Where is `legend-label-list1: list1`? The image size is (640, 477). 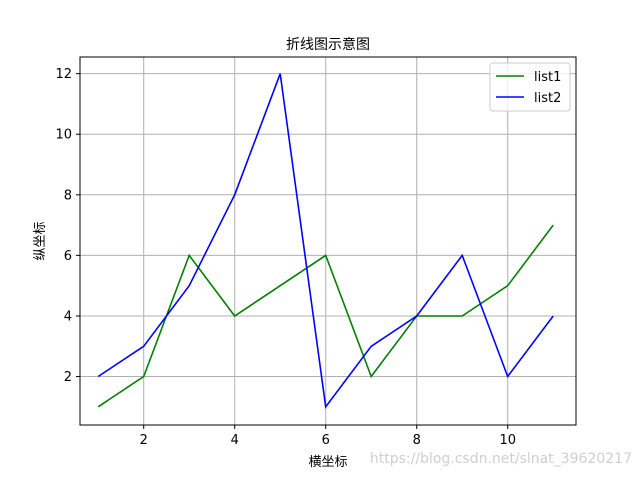 legend-label-list1: list1 is located at coordinates (547, 77).